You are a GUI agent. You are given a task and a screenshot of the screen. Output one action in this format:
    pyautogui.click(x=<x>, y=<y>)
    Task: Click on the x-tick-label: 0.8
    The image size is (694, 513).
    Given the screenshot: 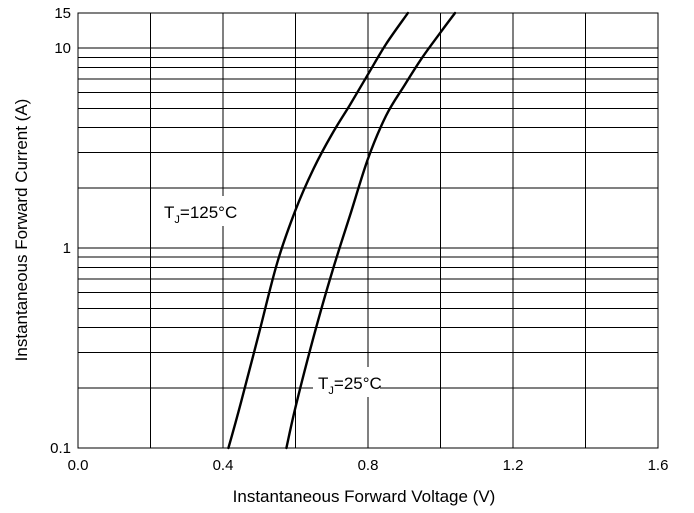 What is the action you would take?
    pyautogui.click(x=368, y=465)
    